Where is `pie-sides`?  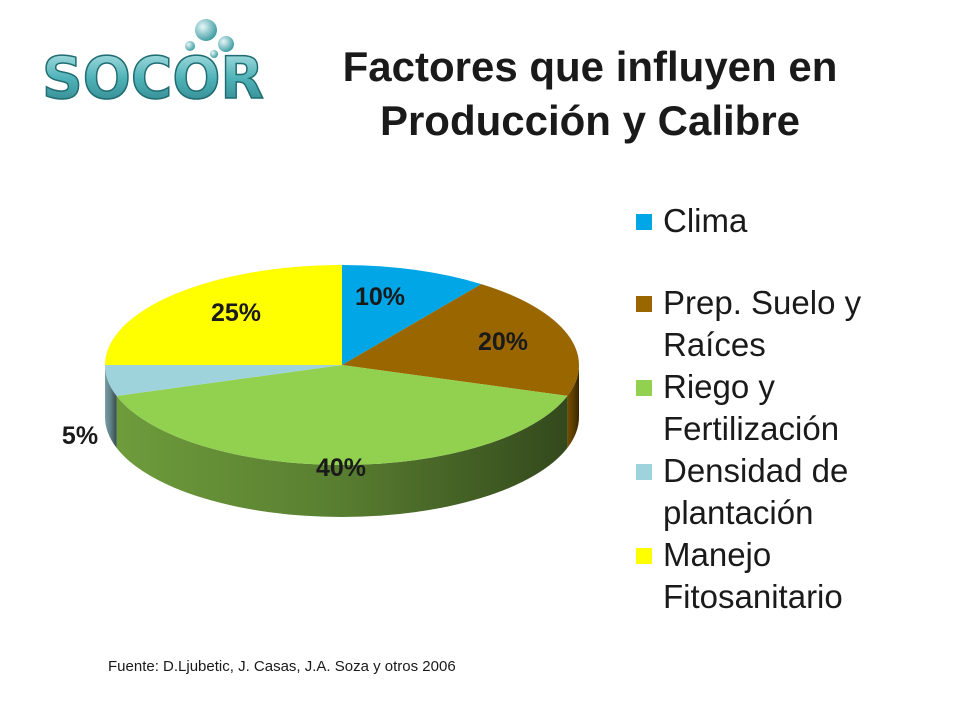
pie-sides is located at coordinates (342, 441).